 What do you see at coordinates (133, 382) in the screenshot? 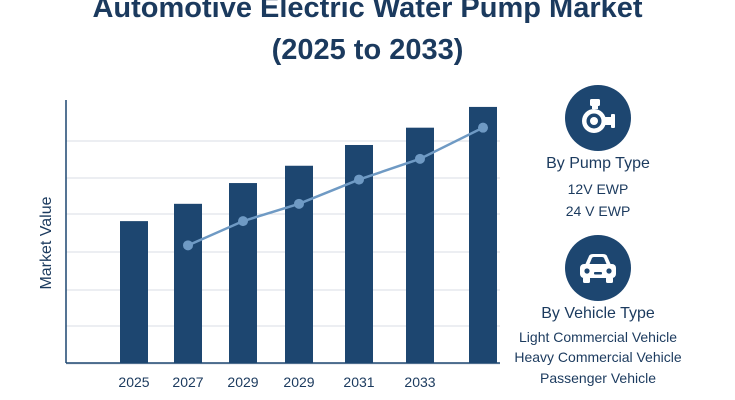
I see `x-tick-label: 2025` at bounding box center [133, 382].